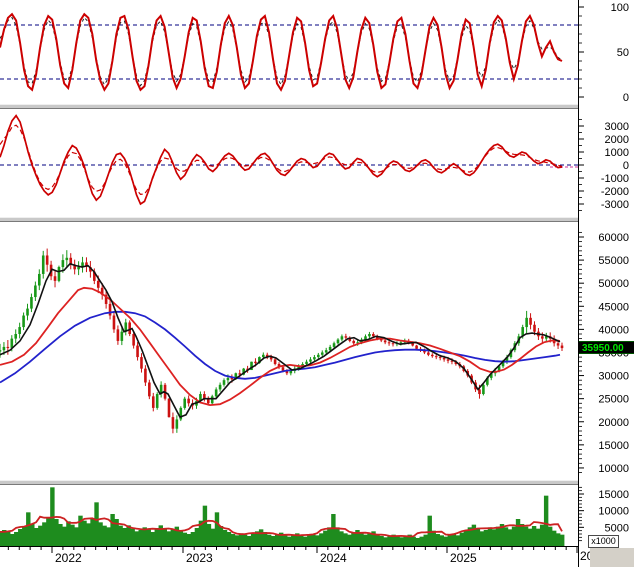 The image size is (634, 567). What do you see at coordinates (623, 53) in the screenshot?
I see `axis-tick-label: 50` at bounding box center [623, 53].